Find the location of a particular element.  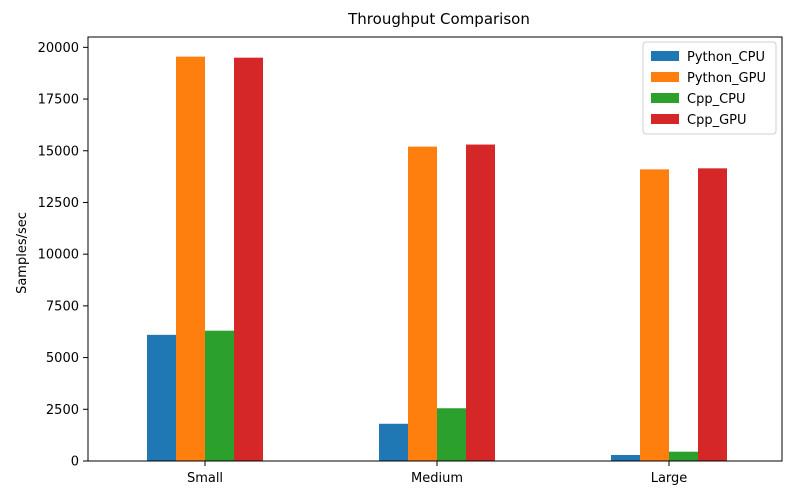

bar-python-gpu-small is located at coordinates (190, 259).